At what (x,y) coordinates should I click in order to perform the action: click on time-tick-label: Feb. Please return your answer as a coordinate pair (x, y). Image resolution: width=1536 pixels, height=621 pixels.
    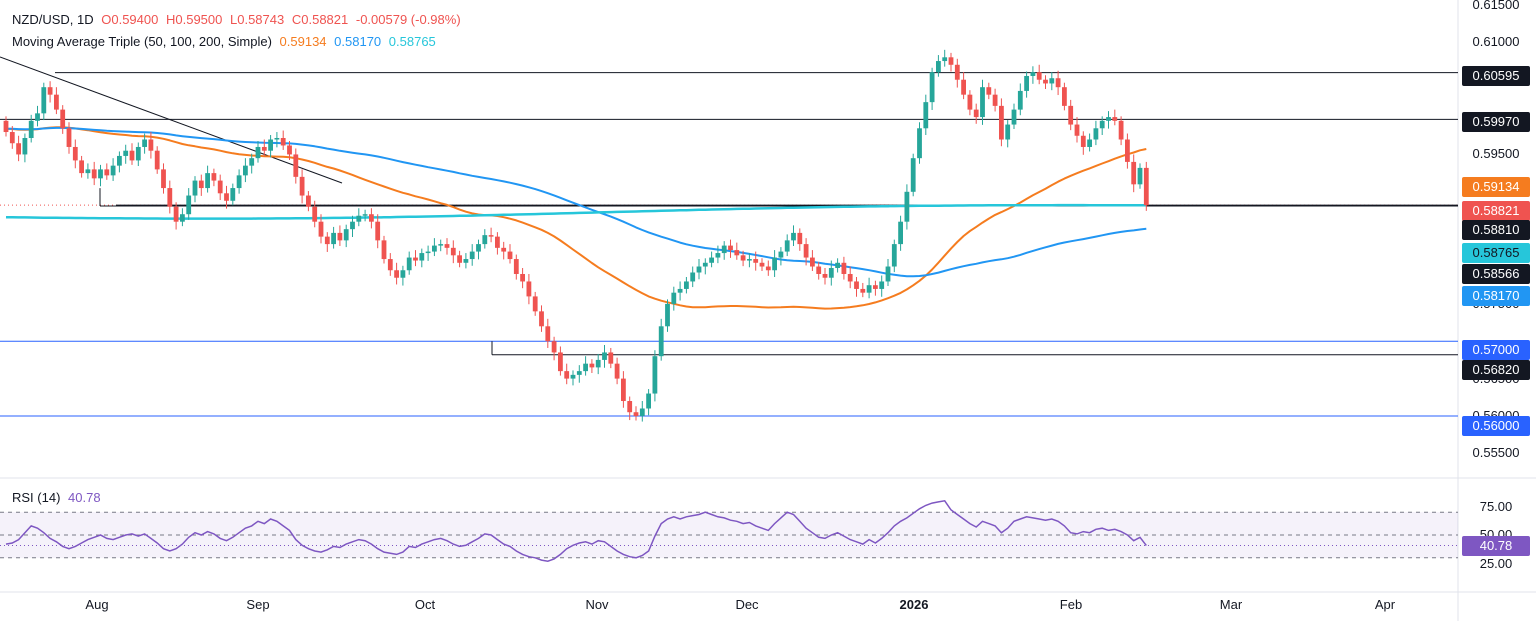
    Looking at the image, I should click on (1071, 604).